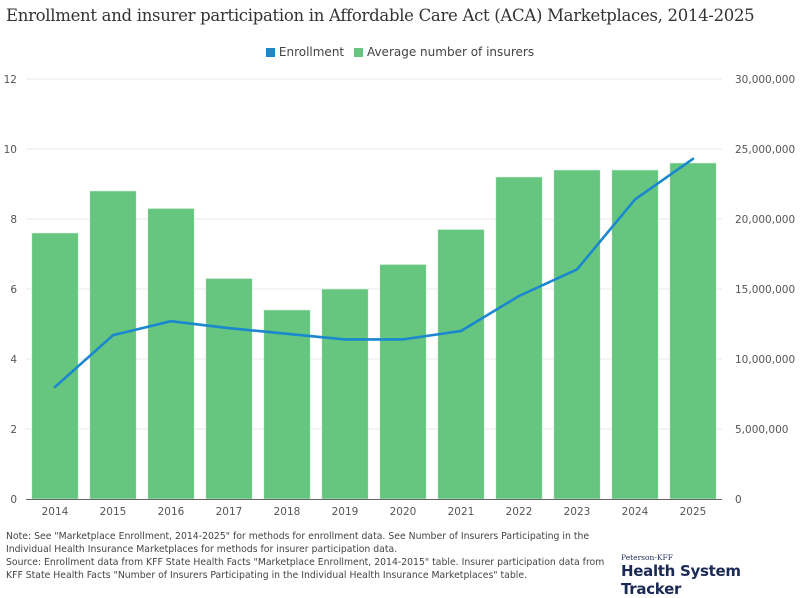 The width and height of the screenshot is (800, 598). What do you see at coordinates (55, 366) in the screenshot?
I see `bar-2014` at bounding box center [55, 366].